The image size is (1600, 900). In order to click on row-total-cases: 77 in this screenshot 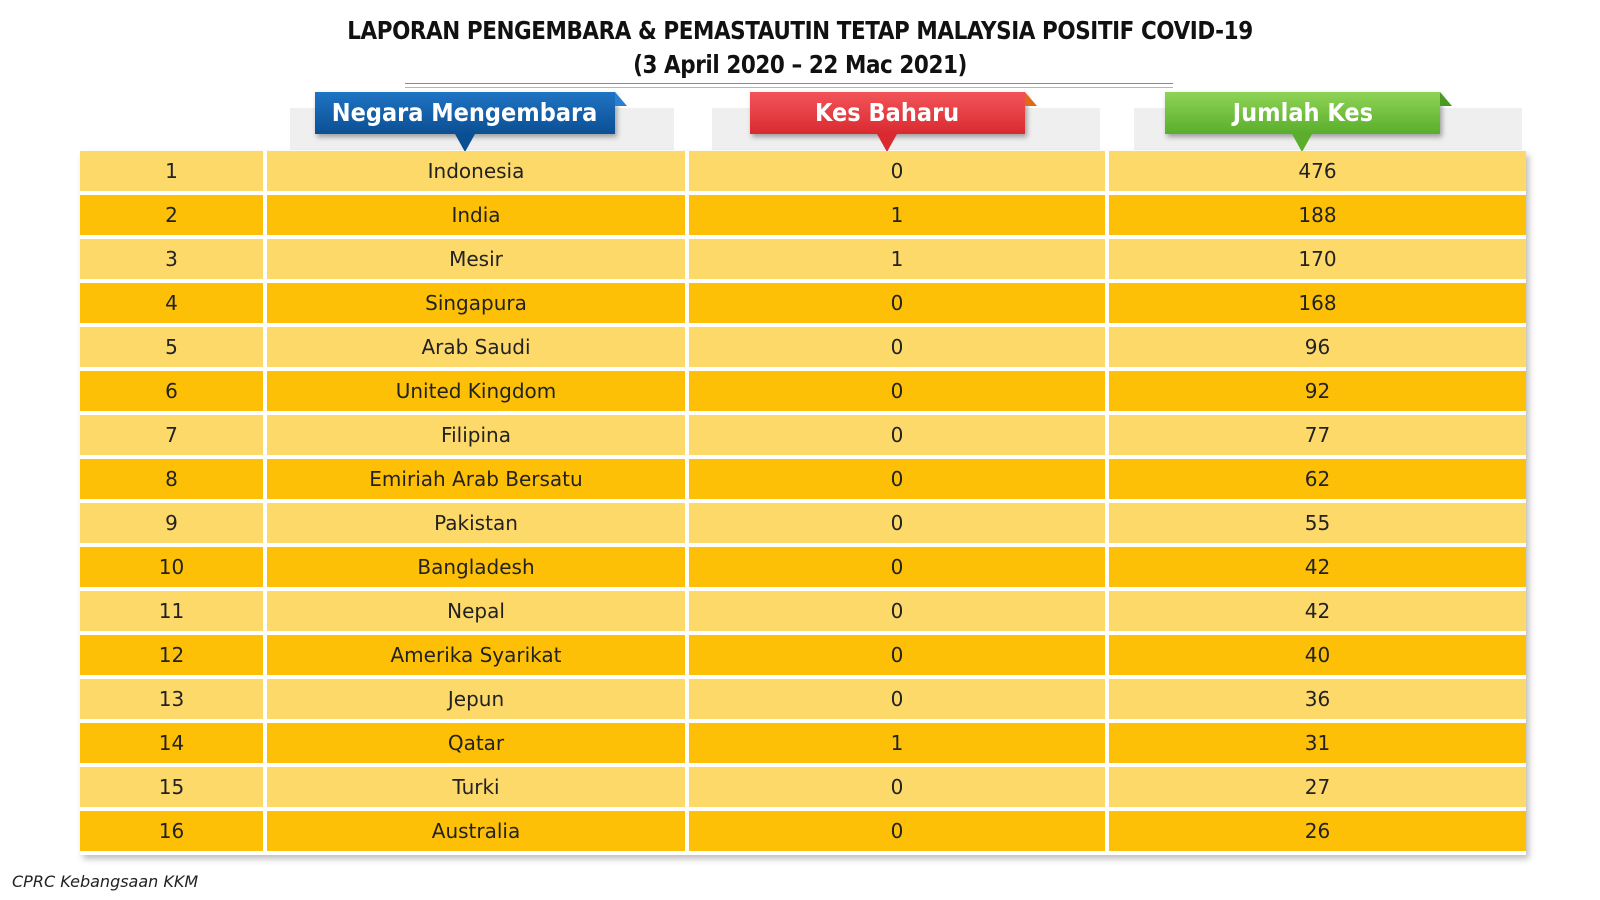, I will do `click(1317, 437)`.